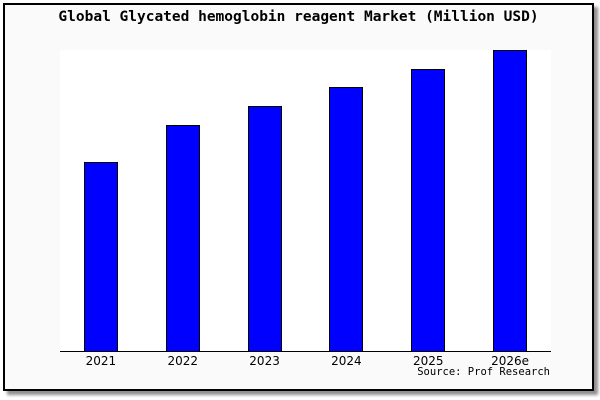 The width and height of the screenshot is (600, 400). Describe the element at coordinates (346, 361) in the screenshot. I see `x-tick-2024: 2024` at that location.